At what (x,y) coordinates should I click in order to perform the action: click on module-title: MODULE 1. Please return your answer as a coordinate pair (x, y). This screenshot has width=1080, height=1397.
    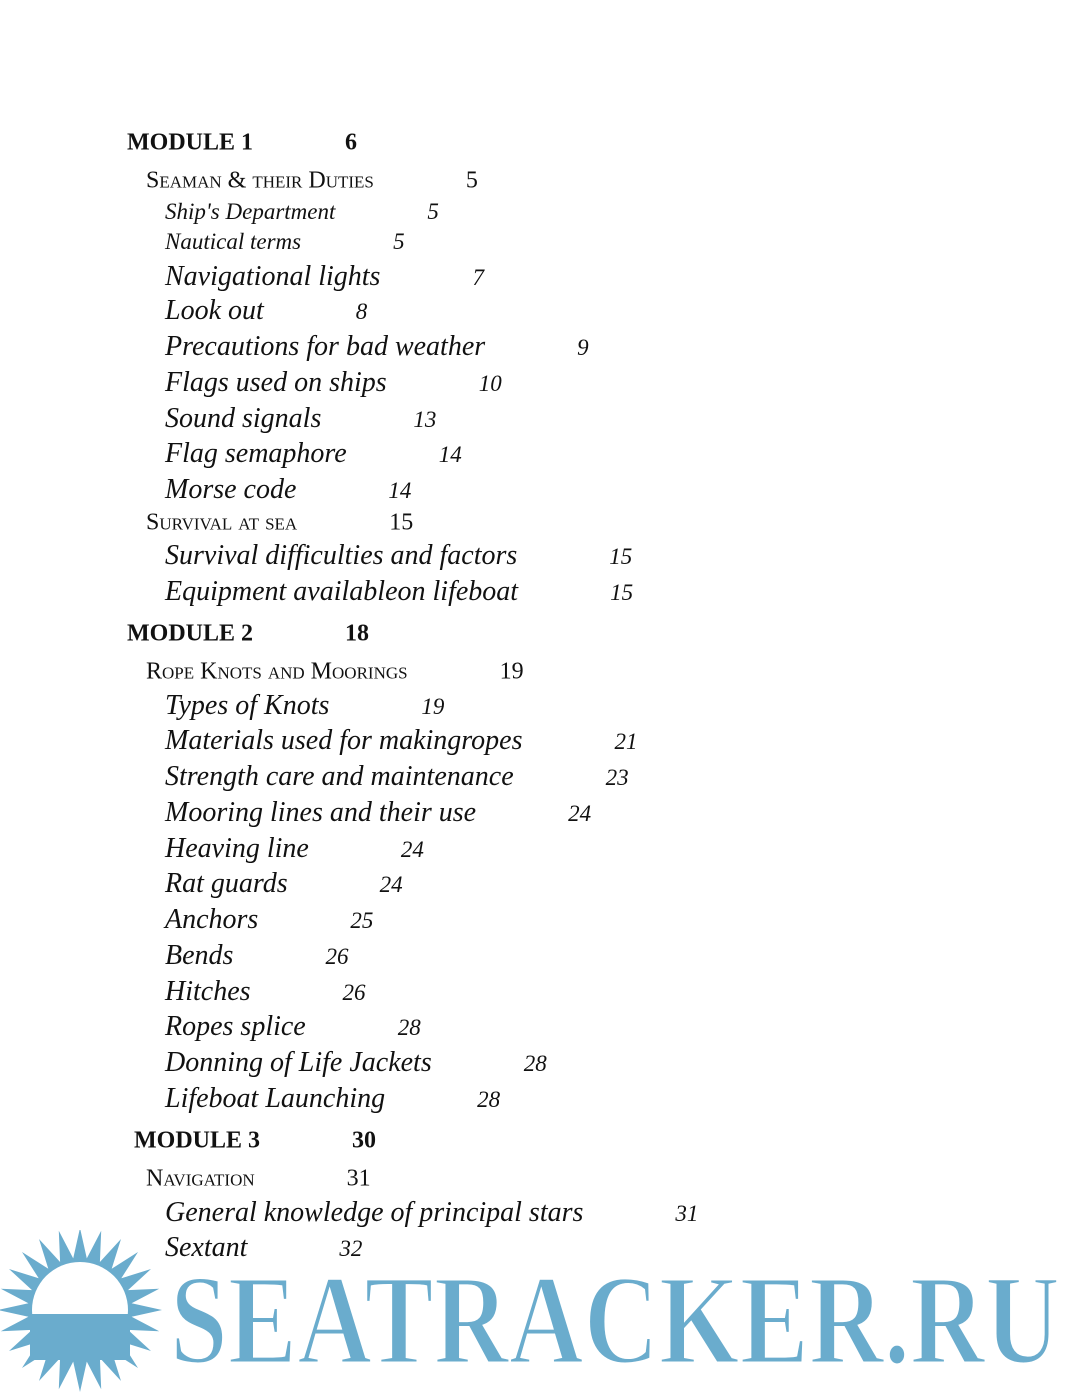
    Looking at the image, I should click on (190, 142).